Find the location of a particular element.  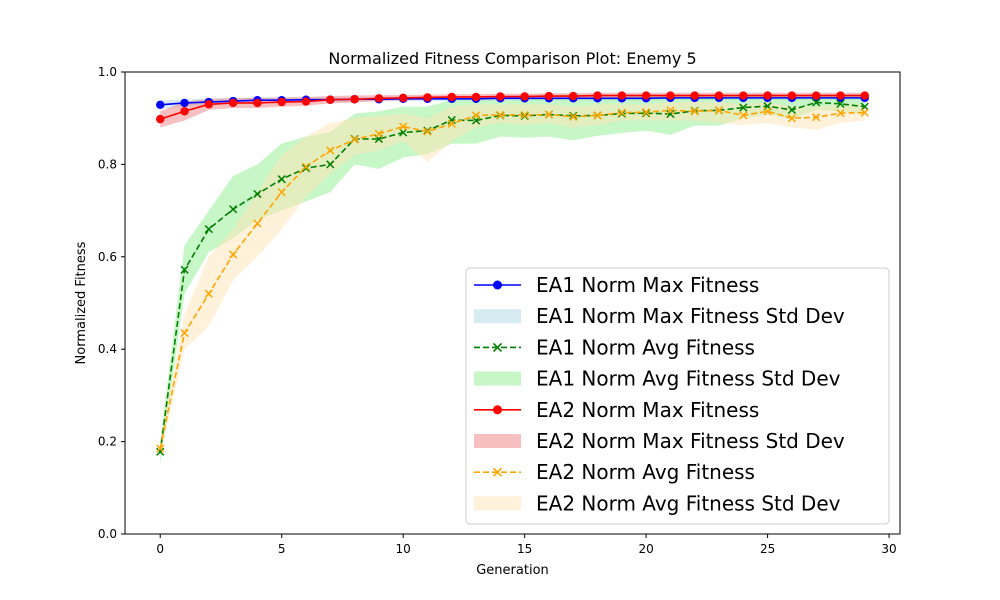

legend-label: EA1 Norm Max Fitness Std Dev is located at coordinates (690, 316).